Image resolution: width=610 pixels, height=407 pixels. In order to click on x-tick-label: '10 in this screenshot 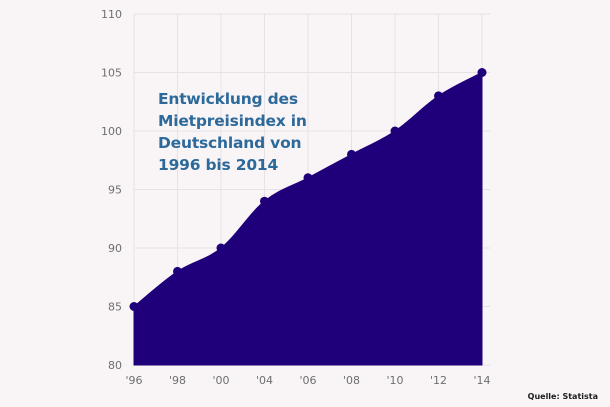, I will do `click(394, 380)`.